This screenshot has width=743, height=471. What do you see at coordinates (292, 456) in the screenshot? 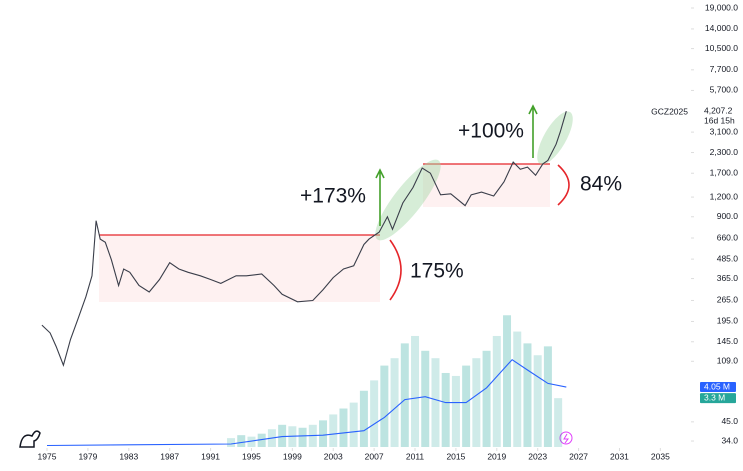
I see `x-tick-label: 1999` at bounding box center [292, 456].